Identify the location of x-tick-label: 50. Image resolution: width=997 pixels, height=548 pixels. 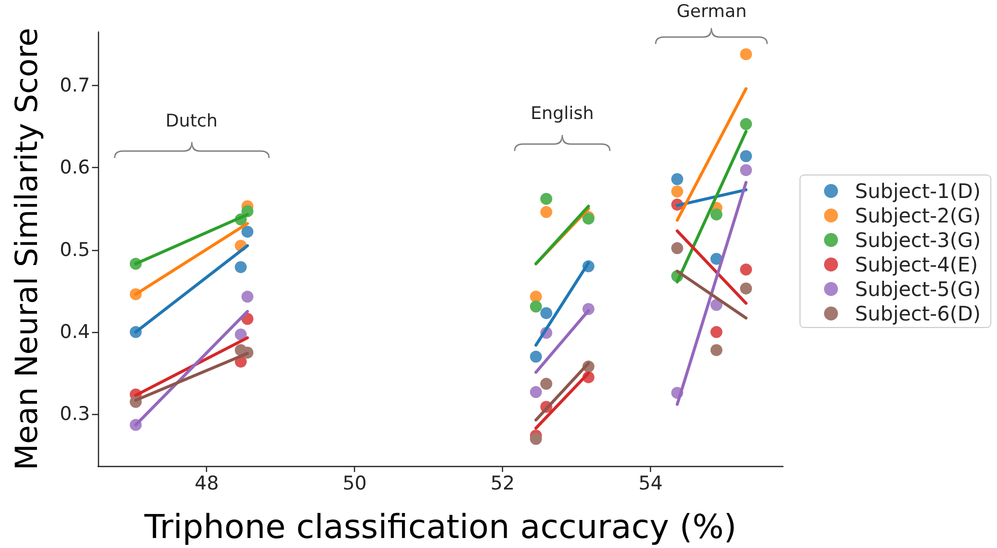
(354, 483).